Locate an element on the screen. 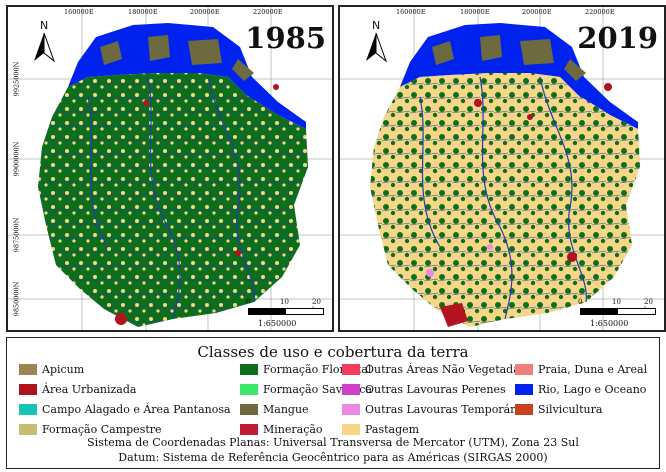 This screenshot has width=666, height=472. swatch-silviculture is located at coordinates (524, 409).